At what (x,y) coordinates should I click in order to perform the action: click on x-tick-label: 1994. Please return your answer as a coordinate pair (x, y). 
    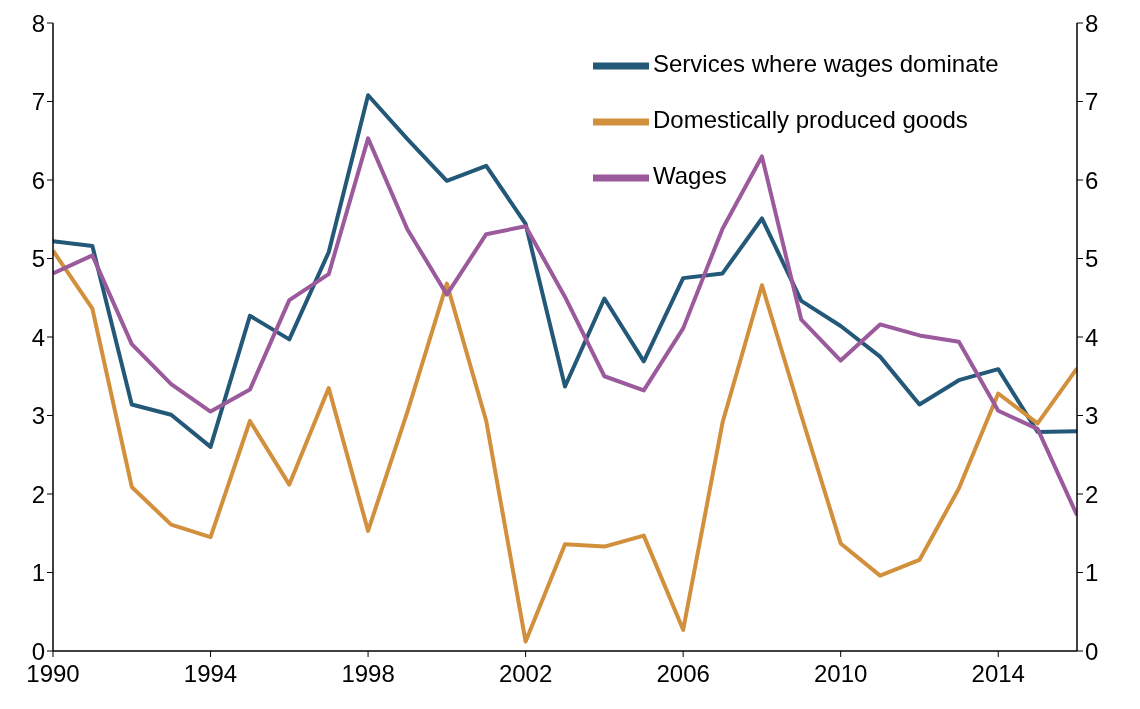
    Looking at the image, I should click on (210, 674).